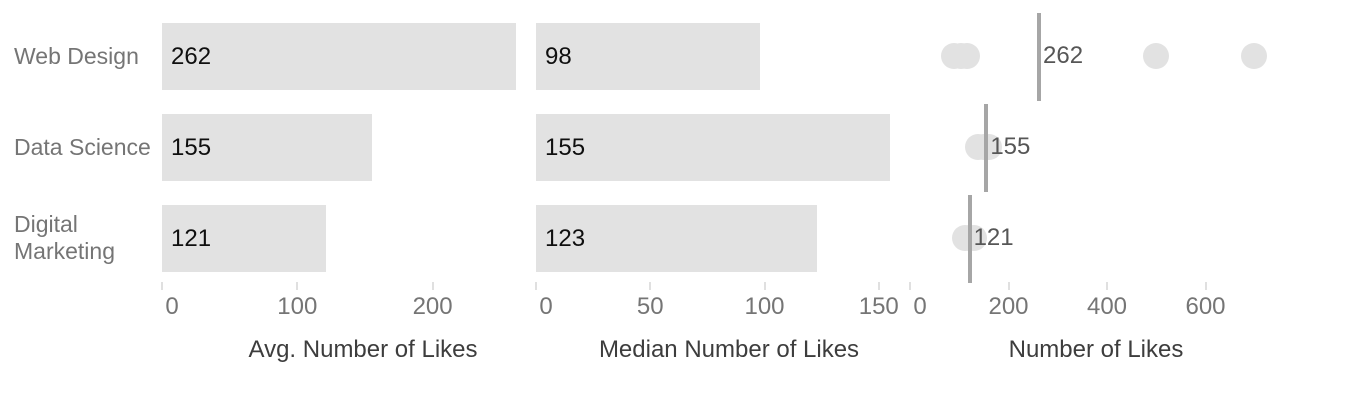  Describe the element at coordinates (1096, 349) in the screenshot. I see `axis-title-number-of-likes: Number of Likes` at that location.